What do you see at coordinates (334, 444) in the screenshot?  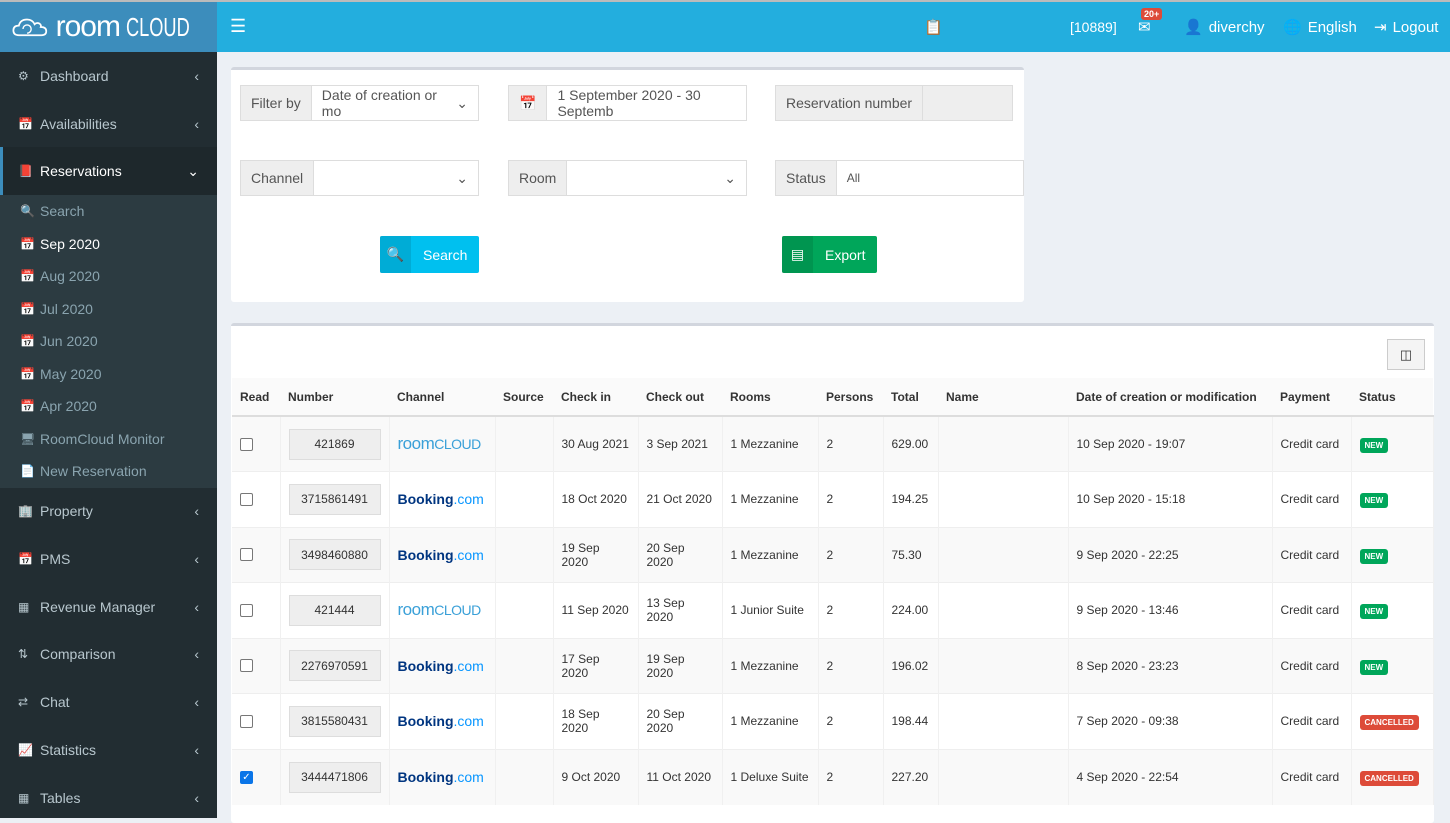 I see `reservation-number: 421869` at bounding box center [334, 444].